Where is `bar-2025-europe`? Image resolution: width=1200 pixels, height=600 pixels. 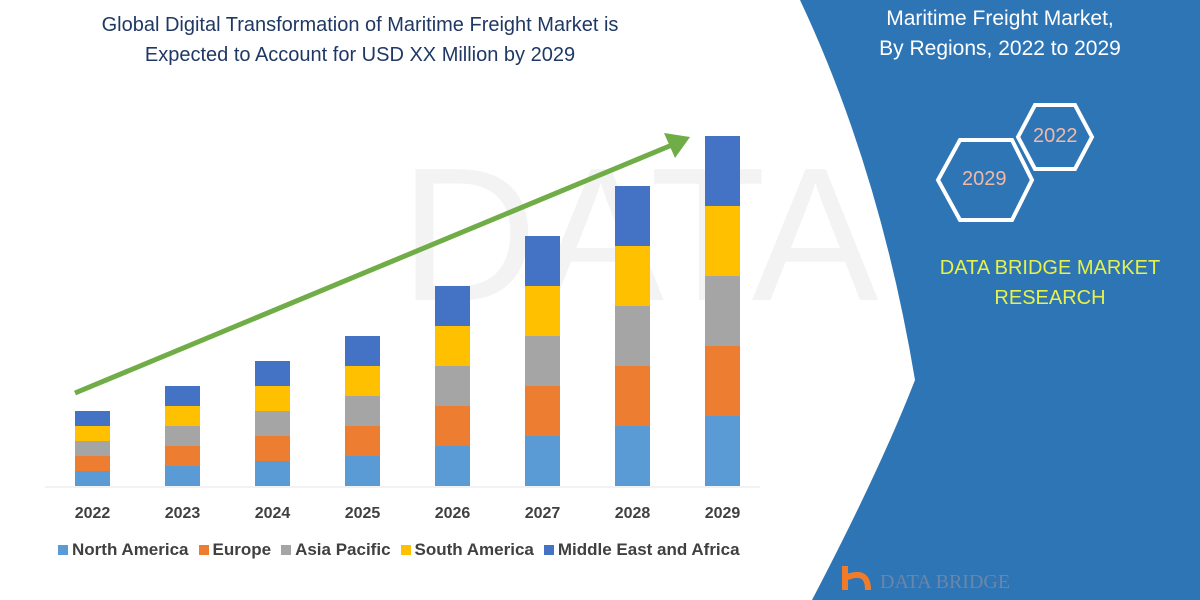
bar-2025-europe is located at coordinates (362, 441).